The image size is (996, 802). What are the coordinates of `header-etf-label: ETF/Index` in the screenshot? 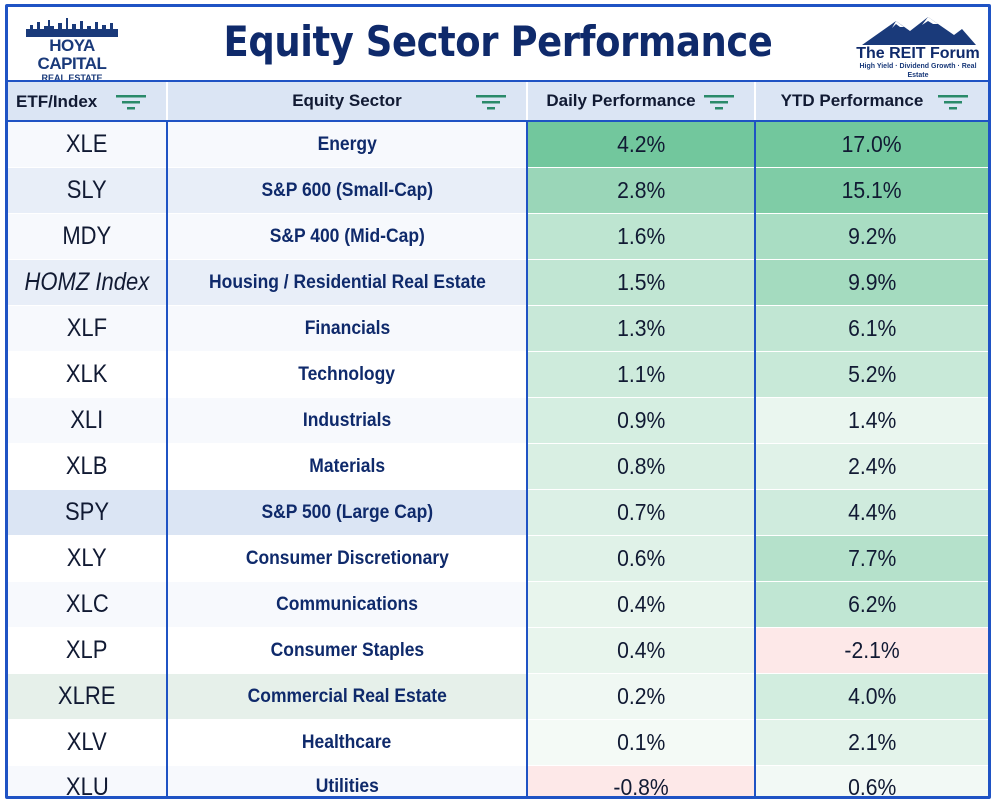 It's located at (57, 101).